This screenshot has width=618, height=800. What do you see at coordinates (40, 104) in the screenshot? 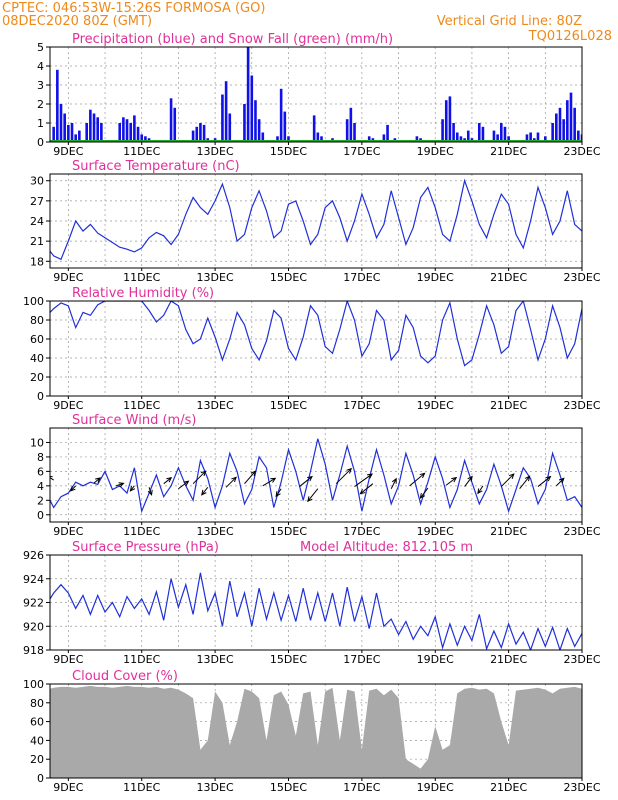
I see `precip-ytick-label: 2` at bounding box center [40, 104].